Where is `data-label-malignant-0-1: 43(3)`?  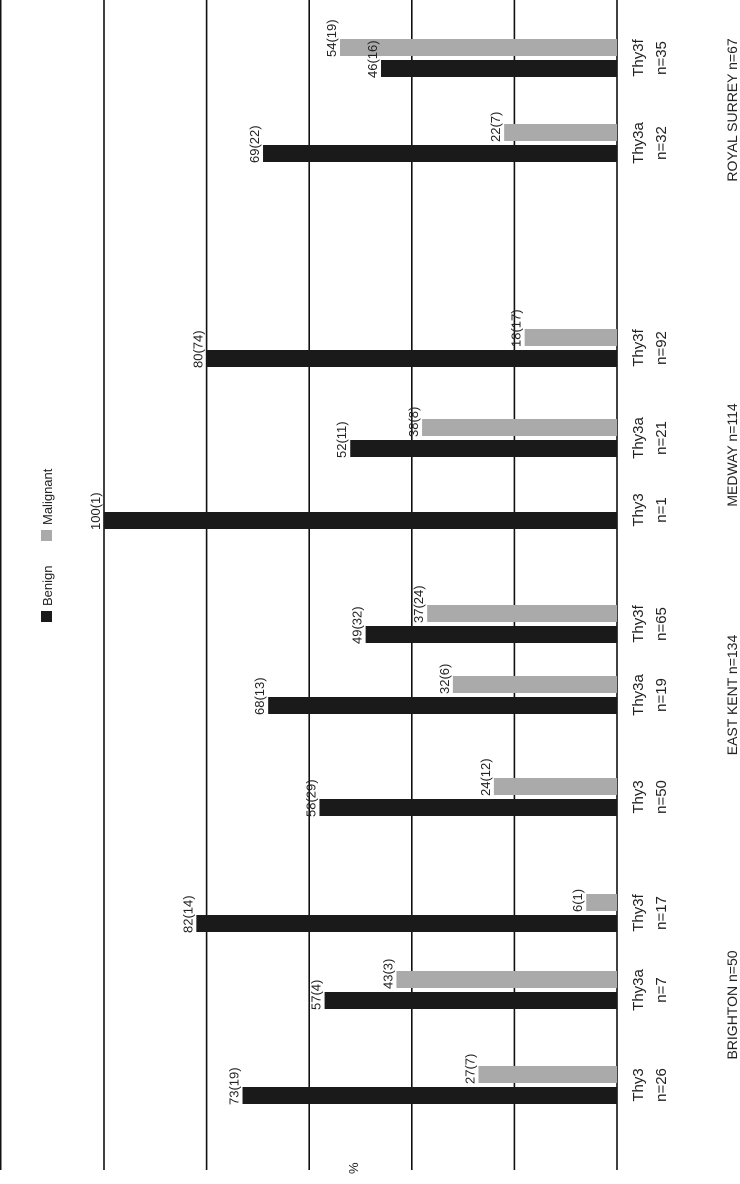 data-label-malignant-0-1: 43(3) is located at coordinates (387, 974).